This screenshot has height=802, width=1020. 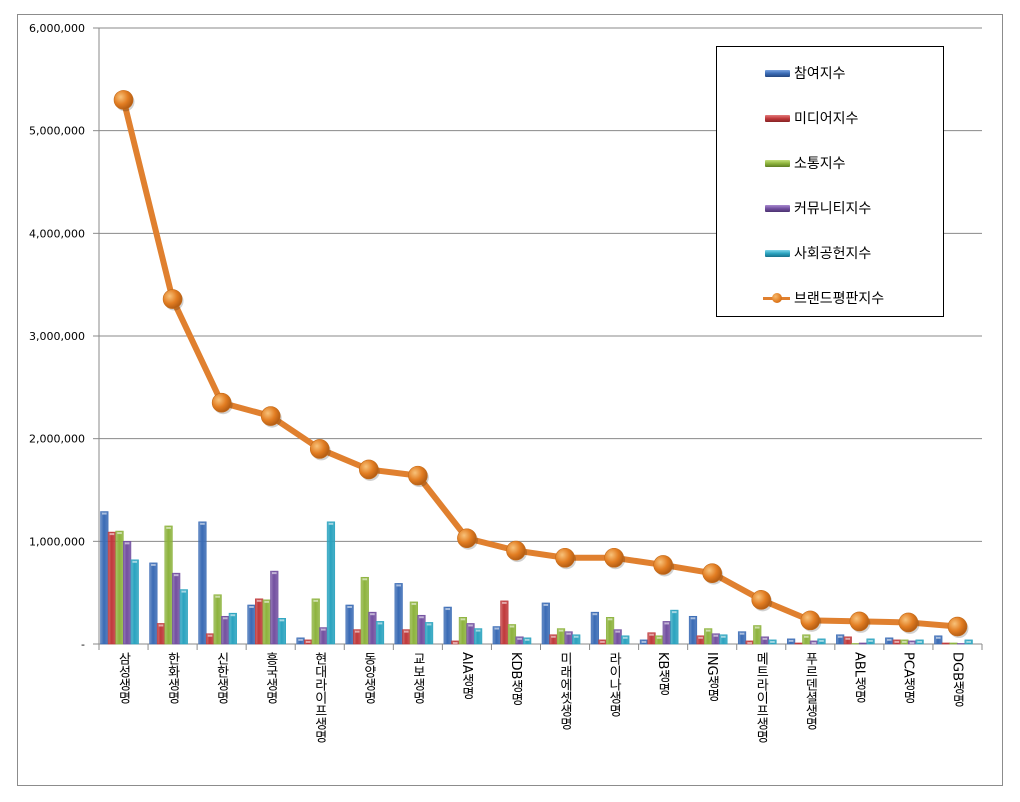 I want to click on legend-swatch-community, so click(x=777, y=208).